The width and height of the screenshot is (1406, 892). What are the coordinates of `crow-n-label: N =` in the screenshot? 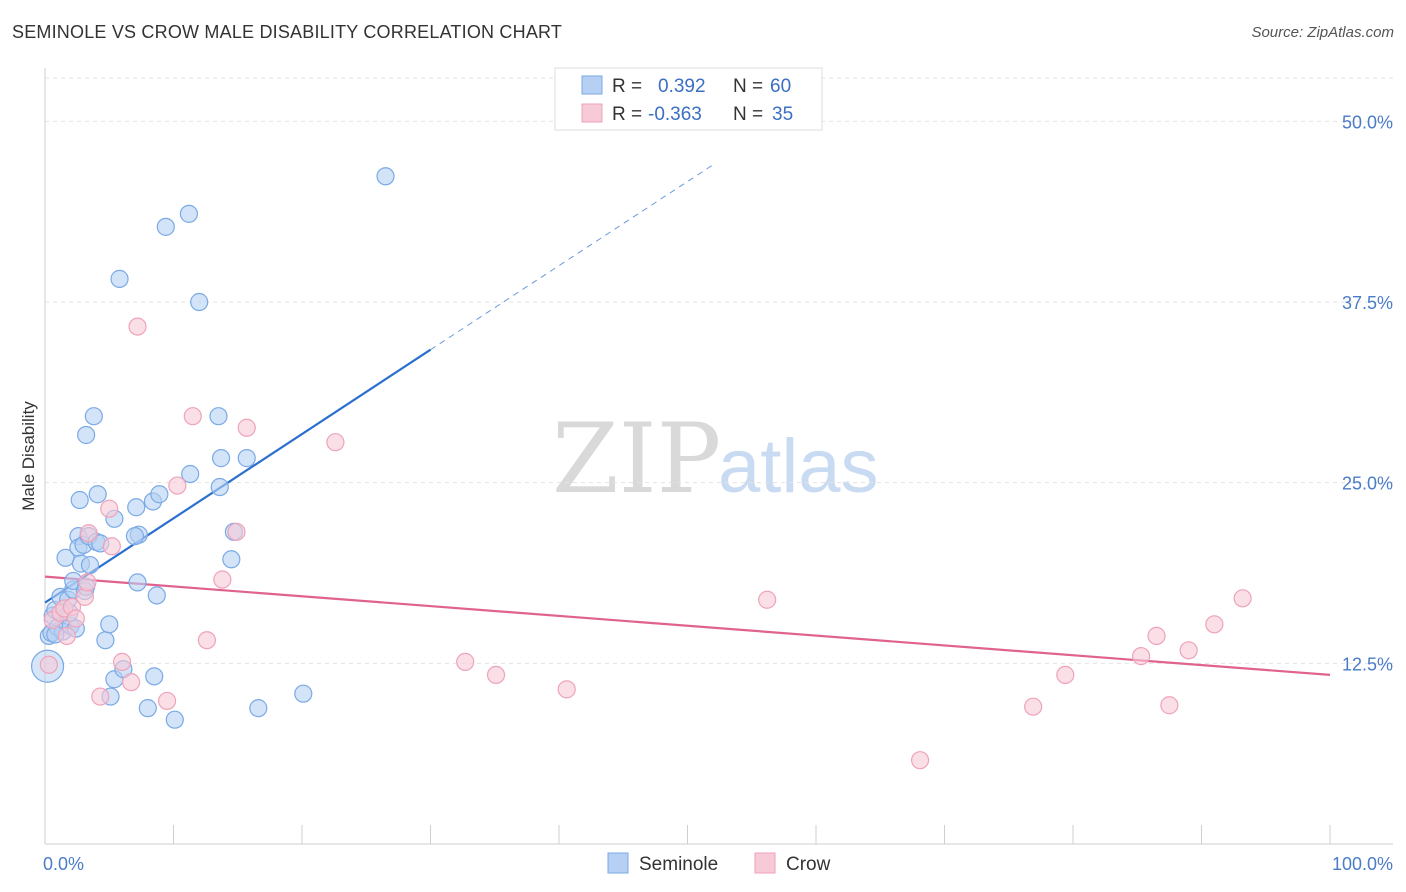 It's located at (748, 114).